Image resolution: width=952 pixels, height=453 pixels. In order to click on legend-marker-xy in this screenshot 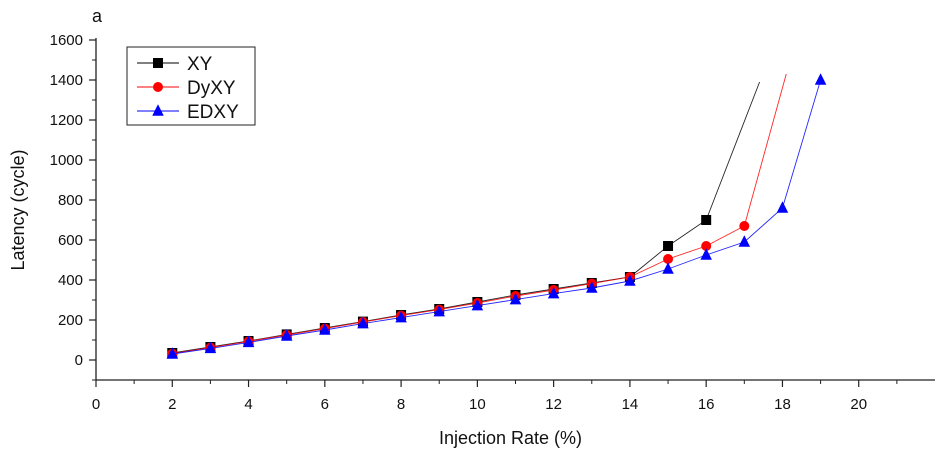, I will do `click(158, 63)`.